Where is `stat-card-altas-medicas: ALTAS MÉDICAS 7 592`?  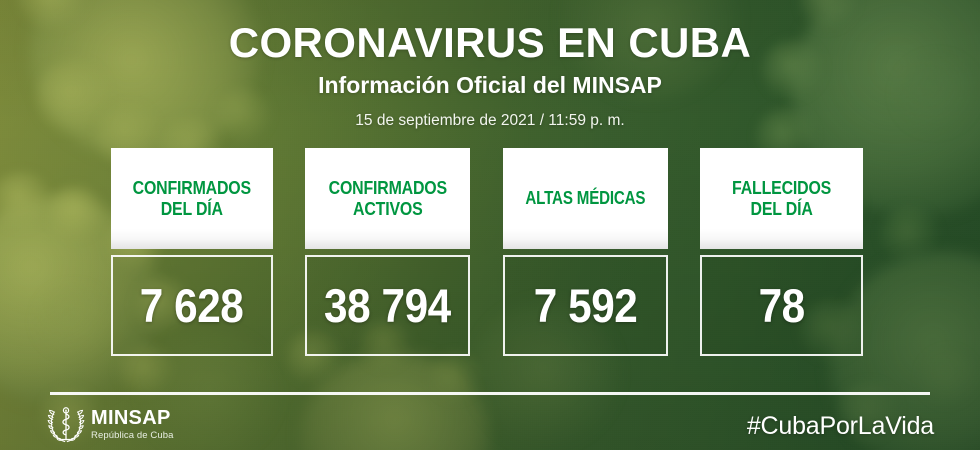 stat-card-altas-medicas: ALTAS MÉDICAS 7 592 is located at coordinates (585, 252).